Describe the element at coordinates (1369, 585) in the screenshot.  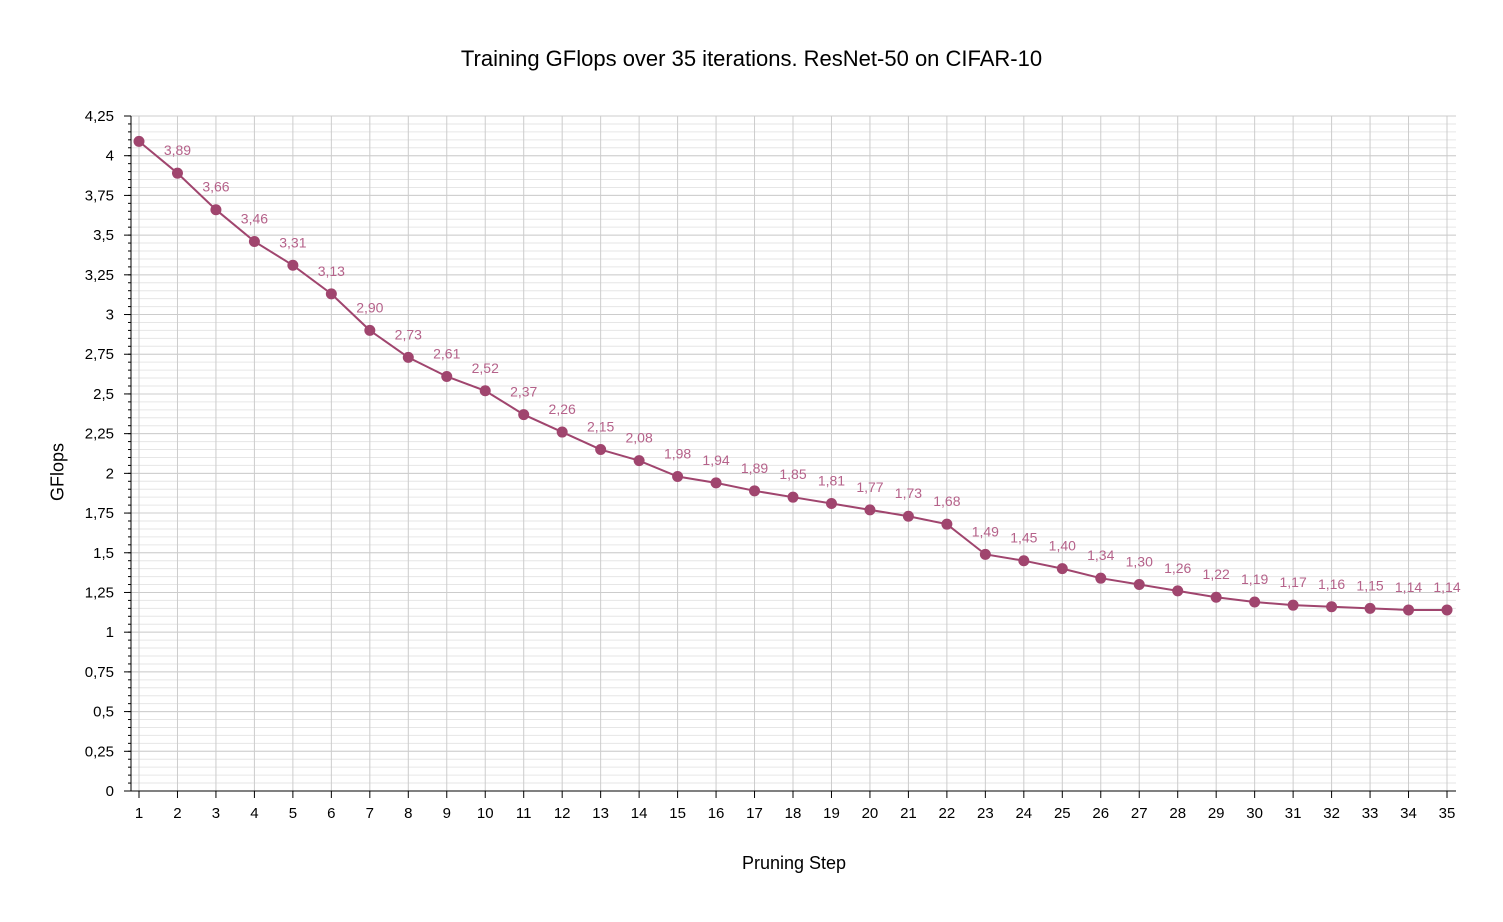
I see `data-label: 1,15` at that location.